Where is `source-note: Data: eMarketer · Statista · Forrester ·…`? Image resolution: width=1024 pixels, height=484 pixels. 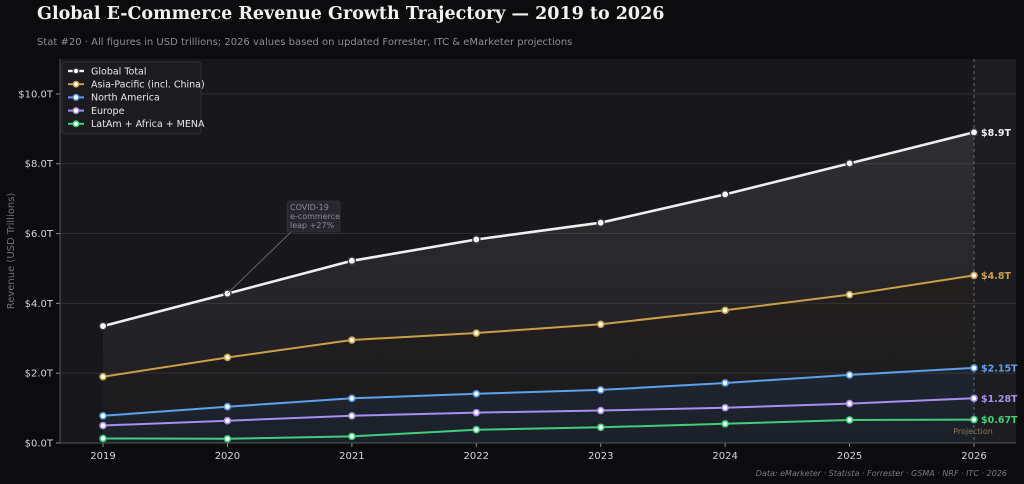
source-note: Data: eMarketer · Statista · Forrester ·… is located at coordinates (881, 473).